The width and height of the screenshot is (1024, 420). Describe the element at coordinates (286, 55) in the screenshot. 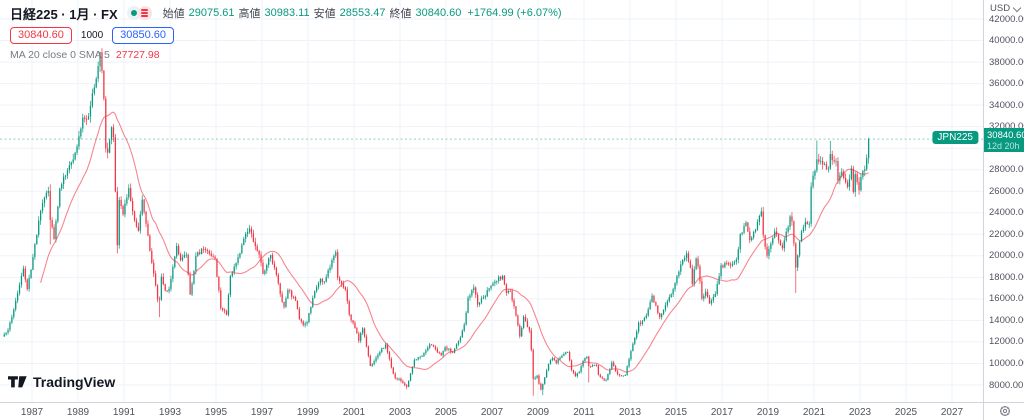

I see `ma-indicator-legend: MA 20 close 0 SMA 5 27727.98` at that location.